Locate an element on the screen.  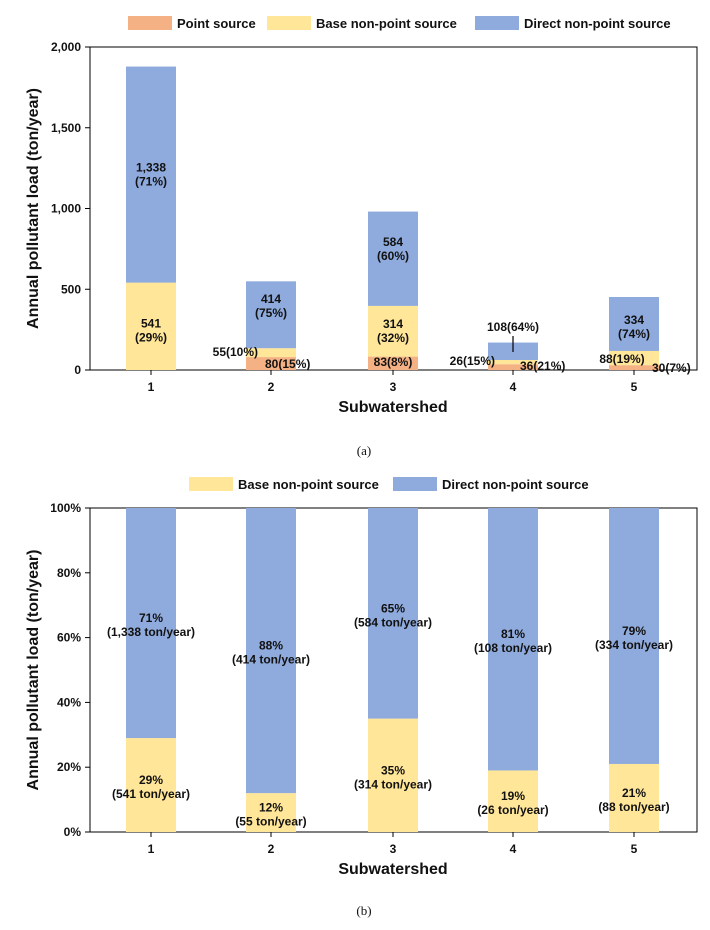
data-label-direct: (108 ton/year) is located at coordinates (513, 648).